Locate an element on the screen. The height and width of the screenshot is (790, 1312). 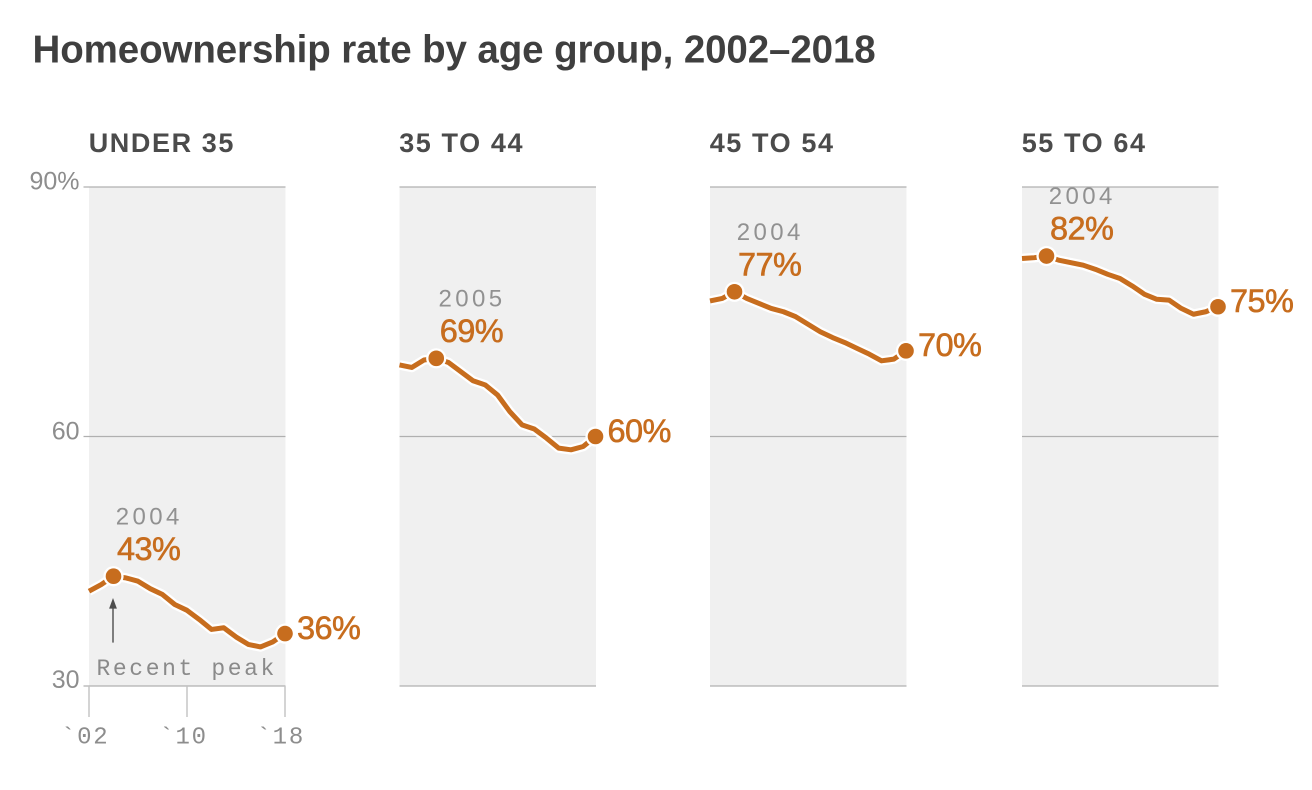
svg-text: UNDER 35 is located at coordinates (162, 143).